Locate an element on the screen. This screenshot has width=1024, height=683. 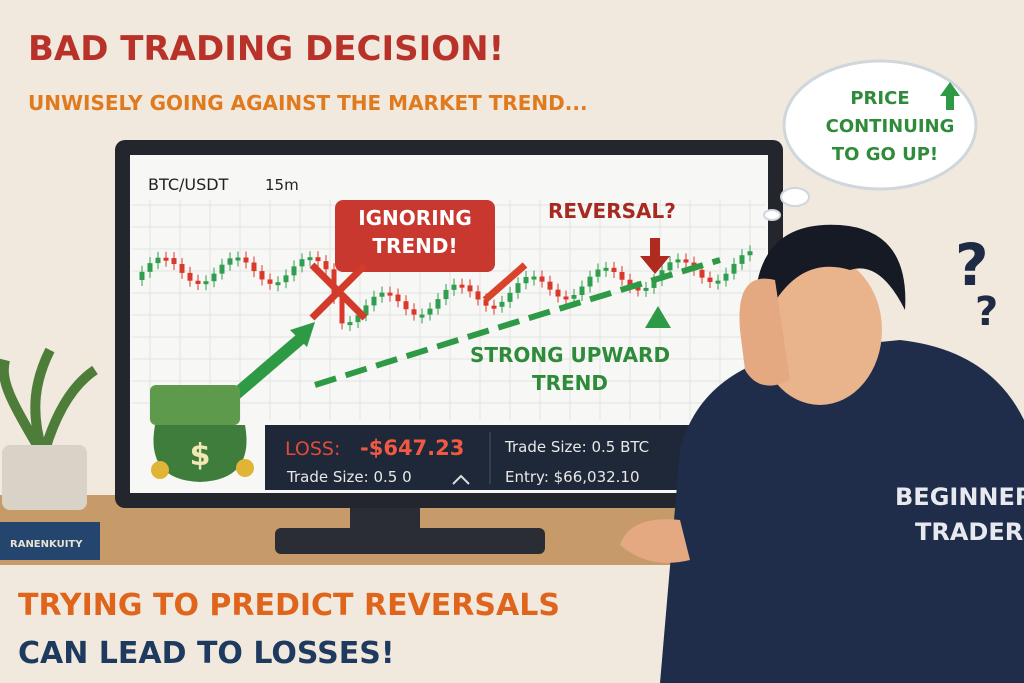
timeframe: 15m is located at coordinates (282, 185).